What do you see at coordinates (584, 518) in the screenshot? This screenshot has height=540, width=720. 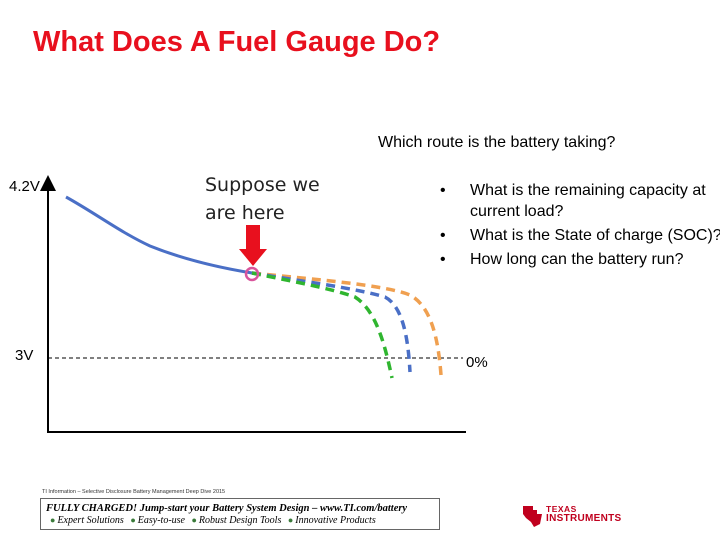 I see `logo-line-2: INSTRUMENTS` at bounding box center [584, 518].